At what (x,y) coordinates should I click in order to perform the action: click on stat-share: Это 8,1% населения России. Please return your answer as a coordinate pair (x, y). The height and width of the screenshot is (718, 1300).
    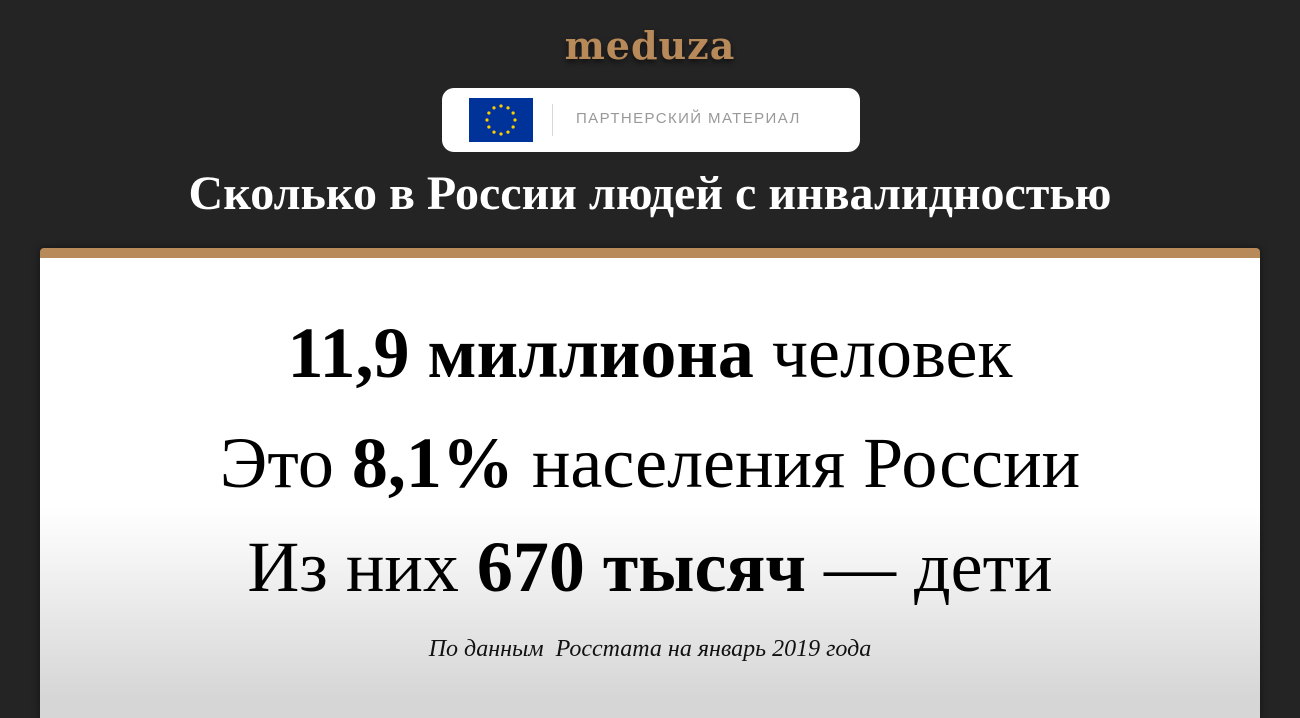
    Looking at the image, I should click on (650, 463).